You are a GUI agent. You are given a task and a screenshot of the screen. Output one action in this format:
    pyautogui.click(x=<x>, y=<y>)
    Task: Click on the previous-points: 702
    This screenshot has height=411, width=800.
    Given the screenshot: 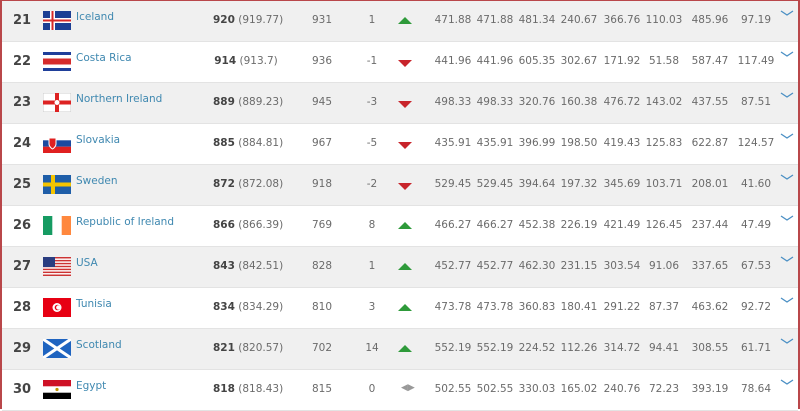 What is the action you would take?
    pyautogui.click(x=322, y=348)
    